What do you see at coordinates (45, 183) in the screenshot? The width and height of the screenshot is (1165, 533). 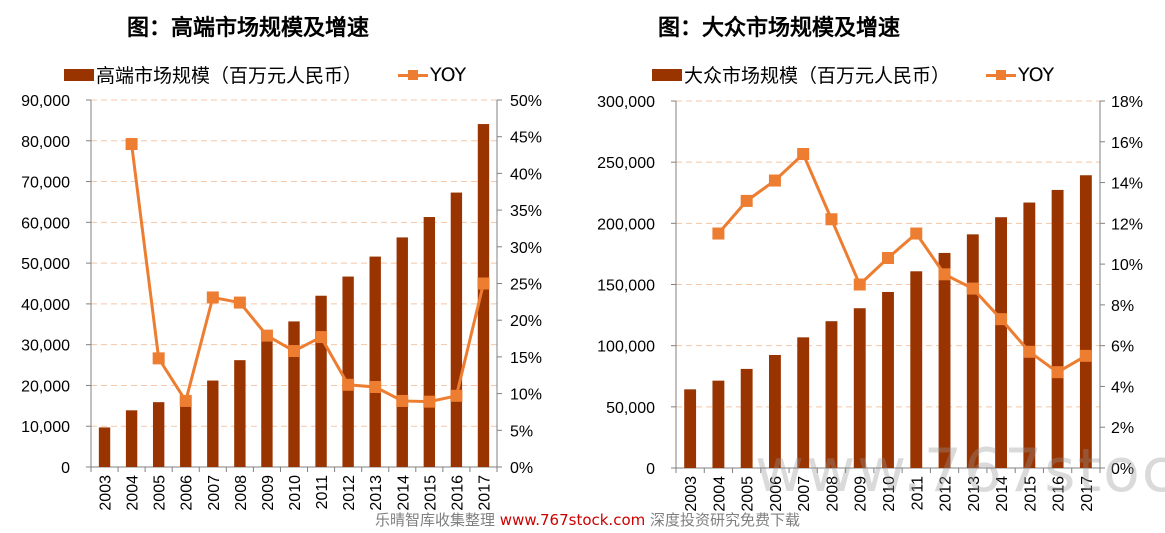 I see `left-axis-tick-label: 70,000` at bounding box center [45, 183].